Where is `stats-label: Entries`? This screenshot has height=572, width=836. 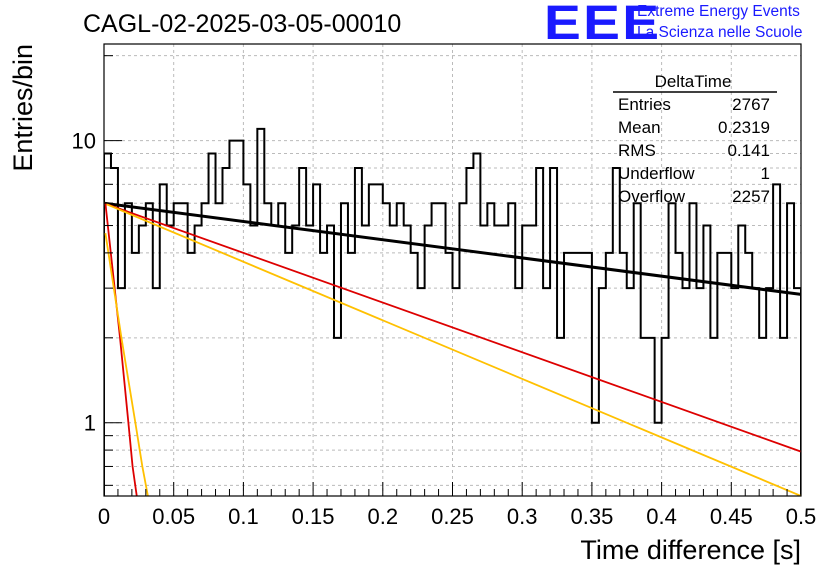 stats-label: Entries is located at coordinates (644, 104).